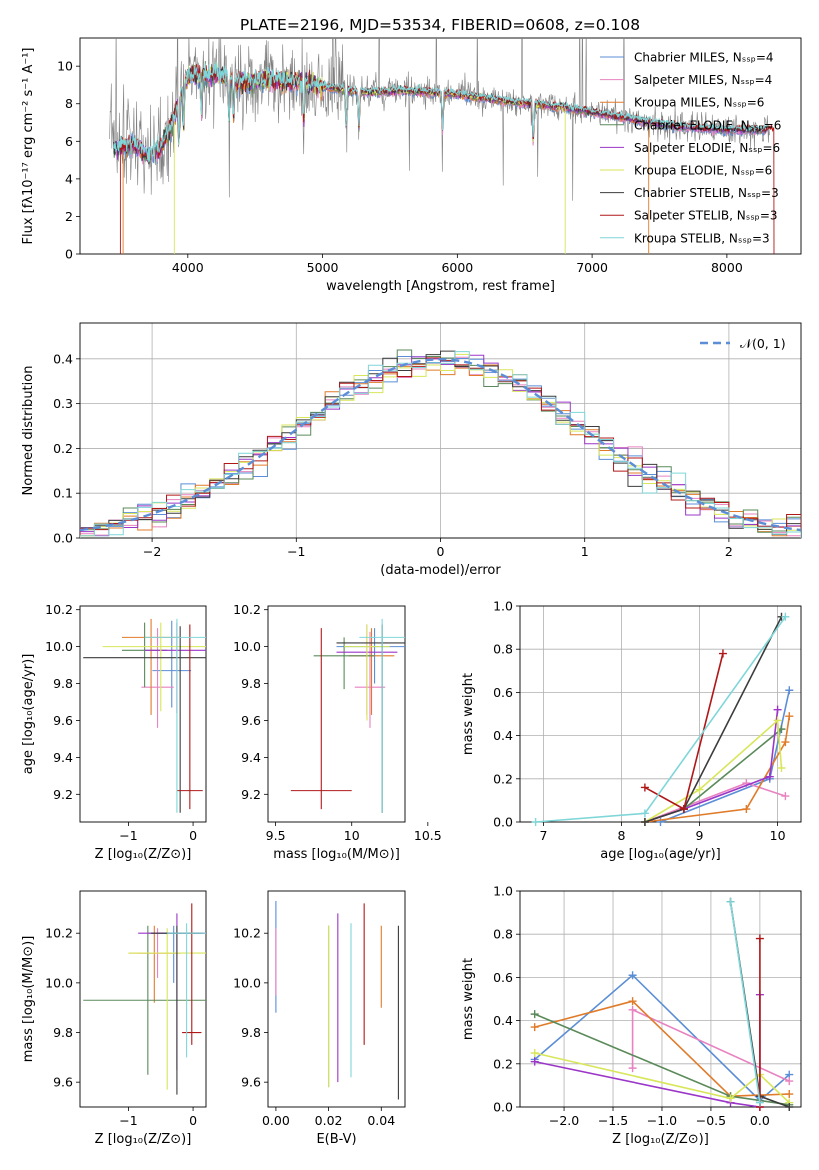  What do you see at coordinates (440, 112) in the screenshot?
I see `model-spectrum-line` at bounding box center [440, 112].